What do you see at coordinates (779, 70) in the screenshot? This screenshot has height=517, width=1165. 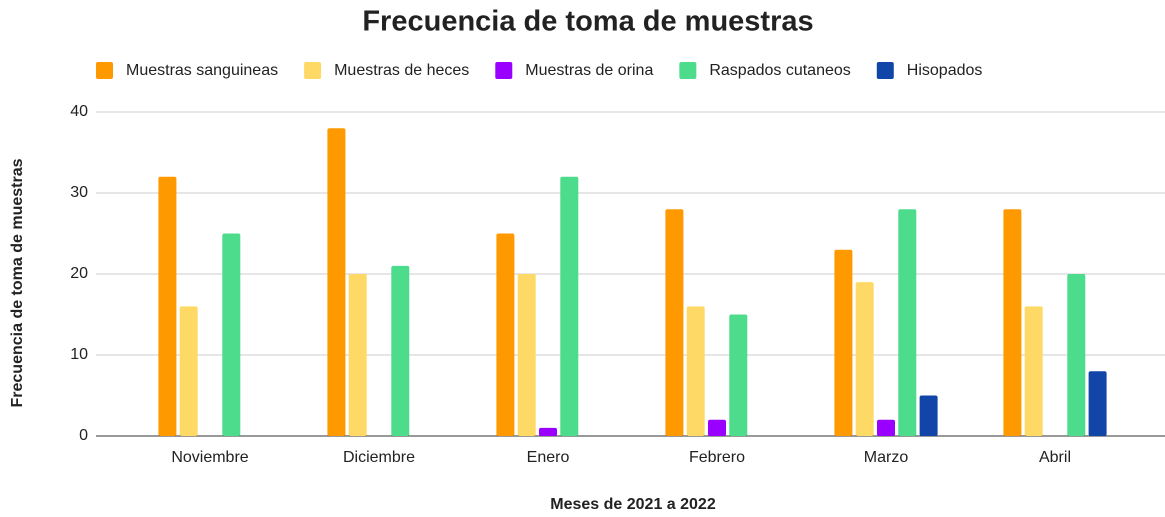 I see `legend-label: Raspados cutaneos` at bounding box center [779, 70].